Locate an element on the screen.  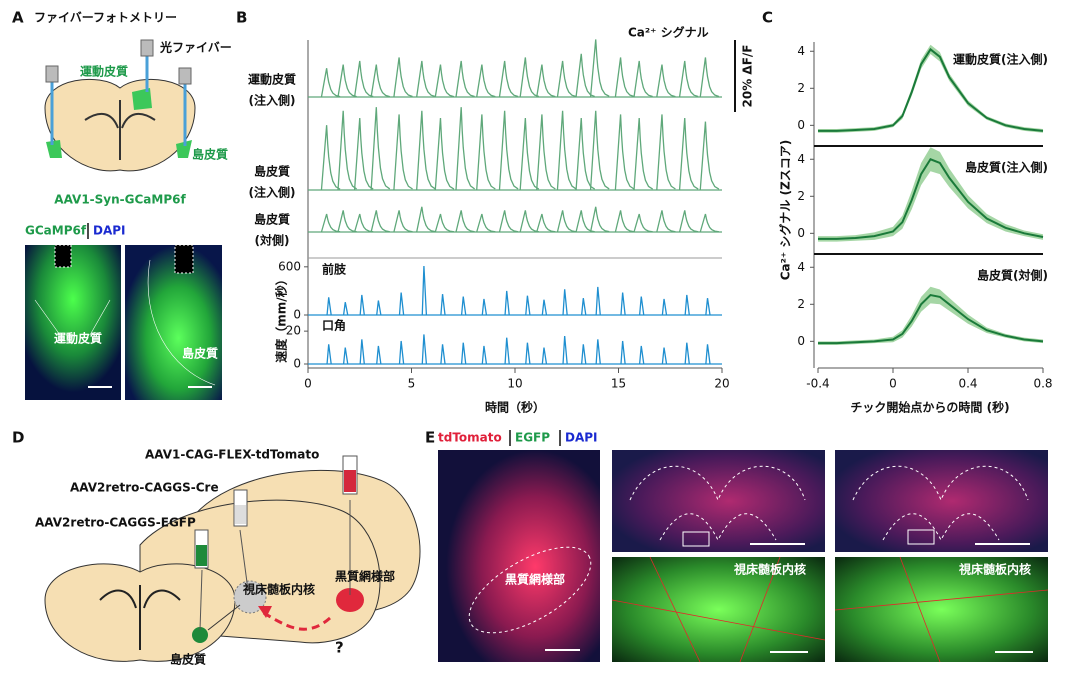
trace-label: 口角 is located at coordinates (334, 325).